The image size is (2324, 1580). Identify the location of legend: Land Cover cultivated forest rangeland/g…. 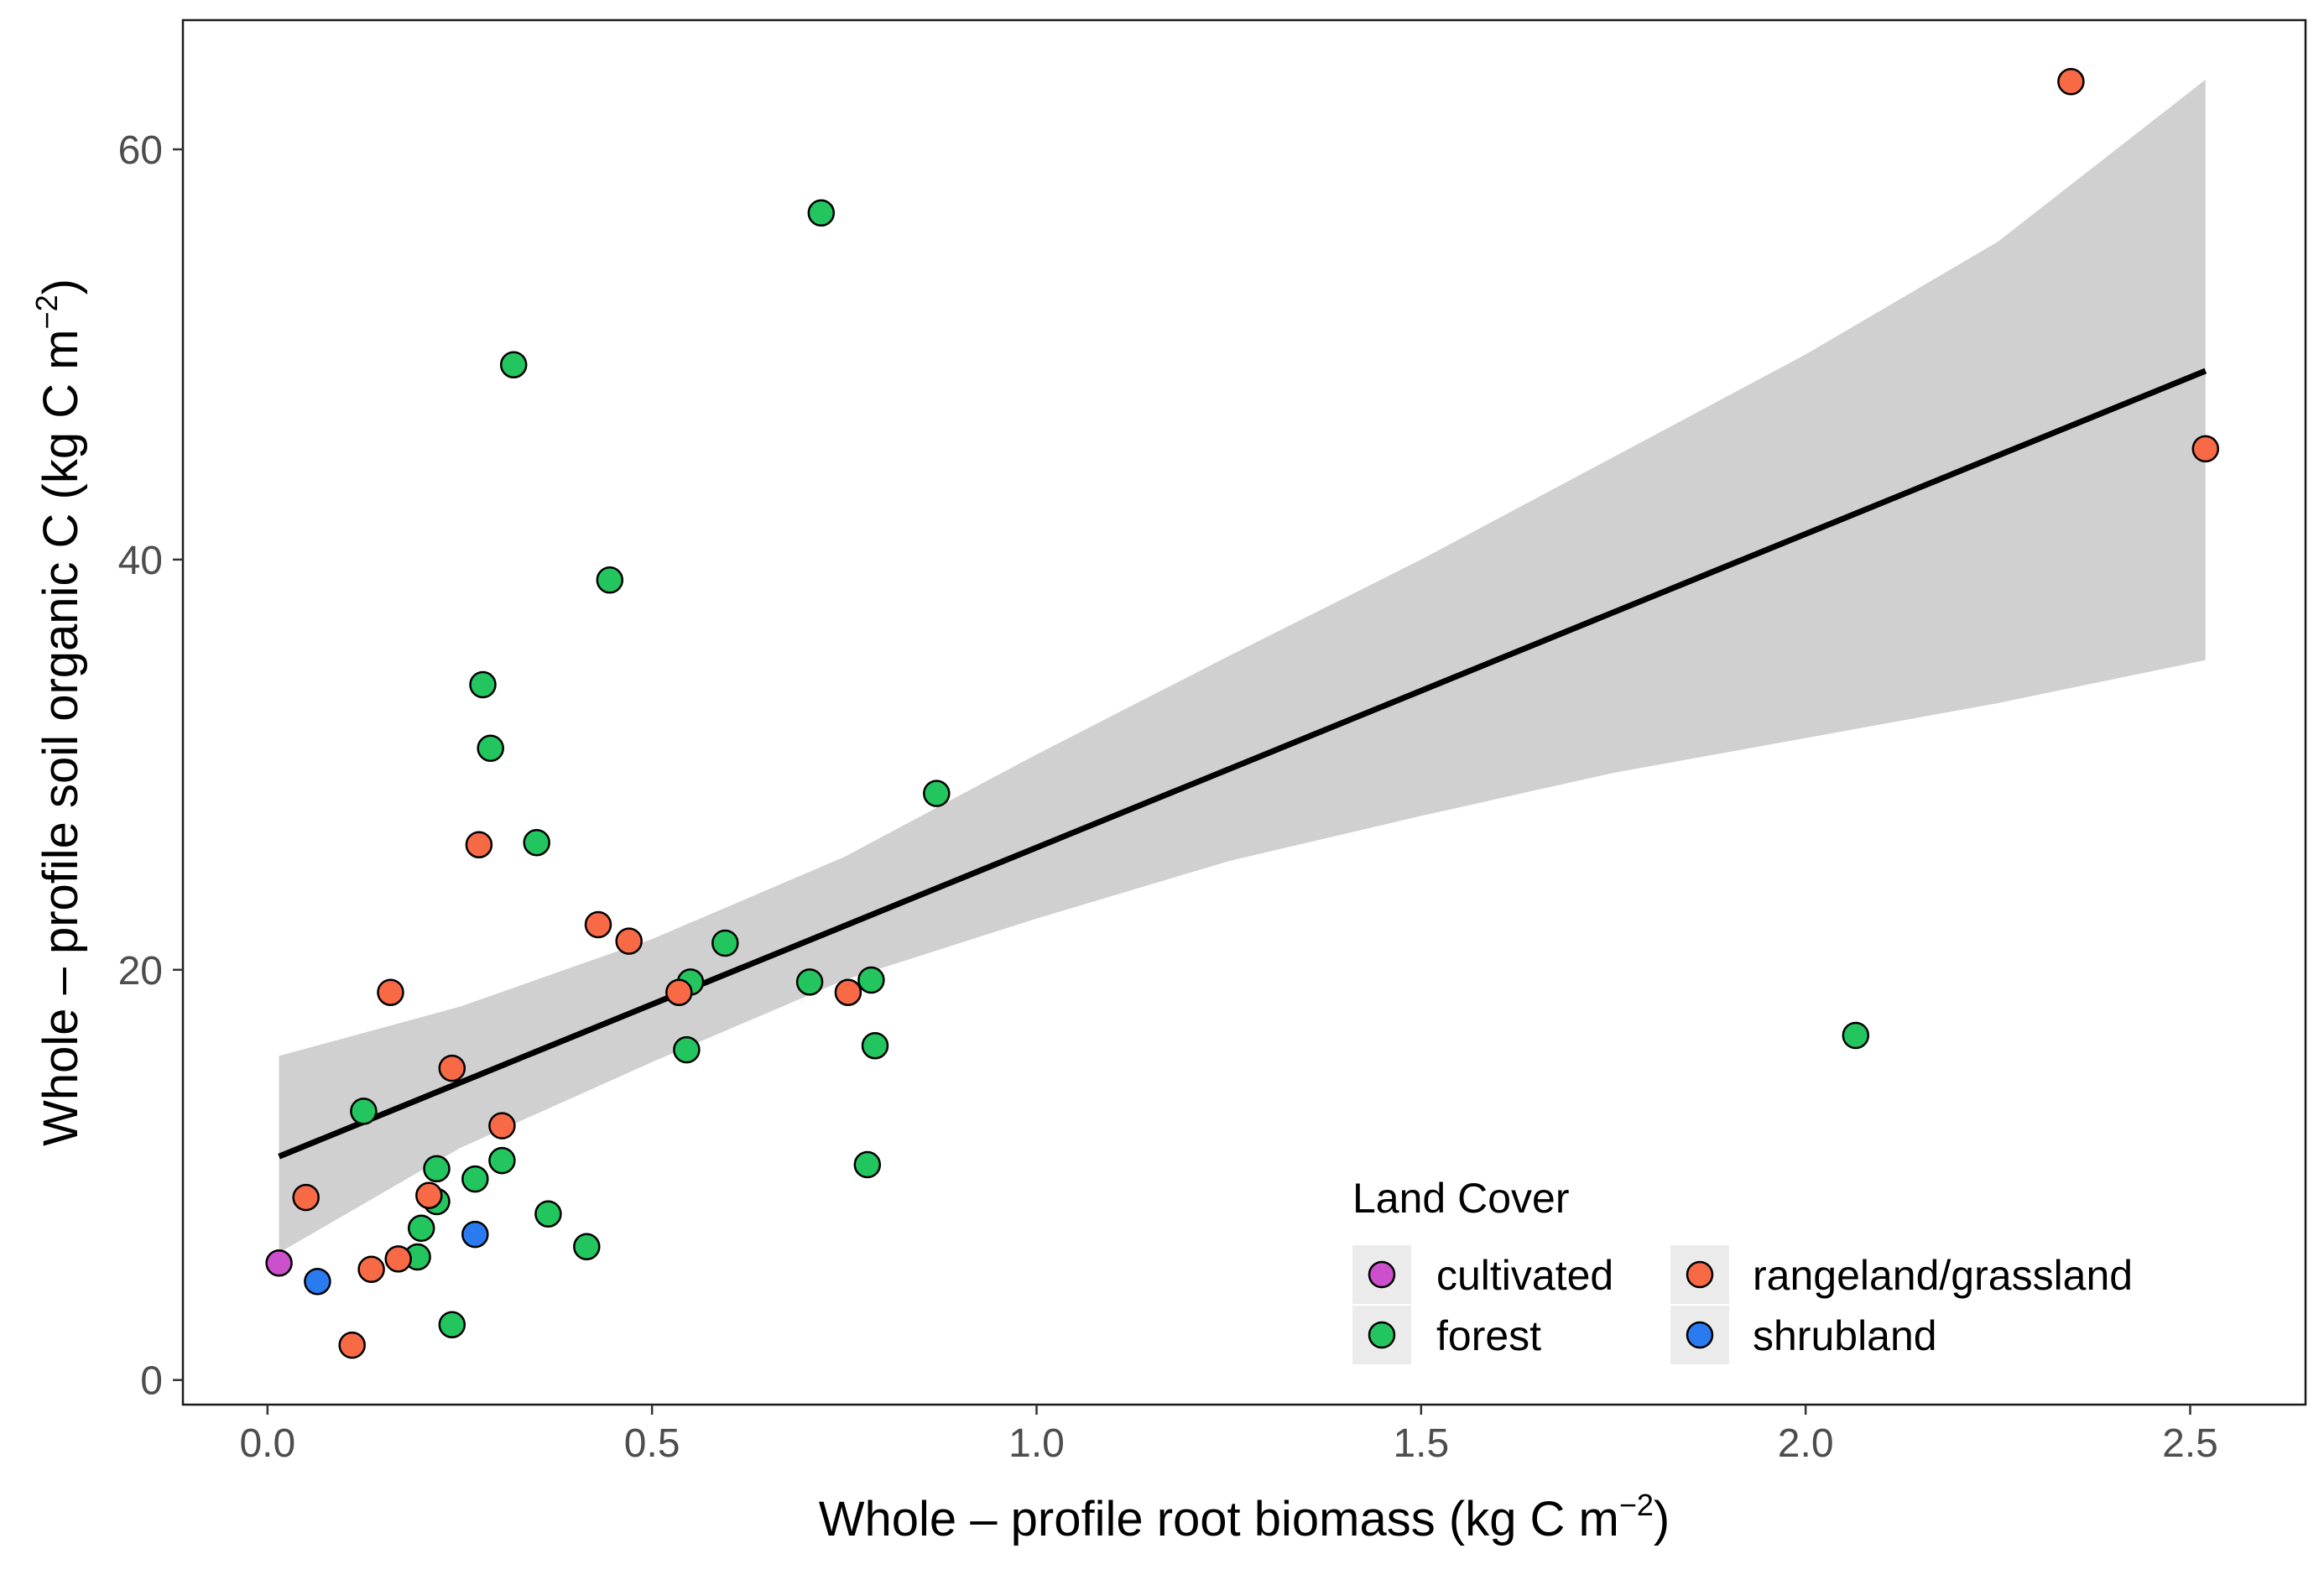
(1743, 1269).